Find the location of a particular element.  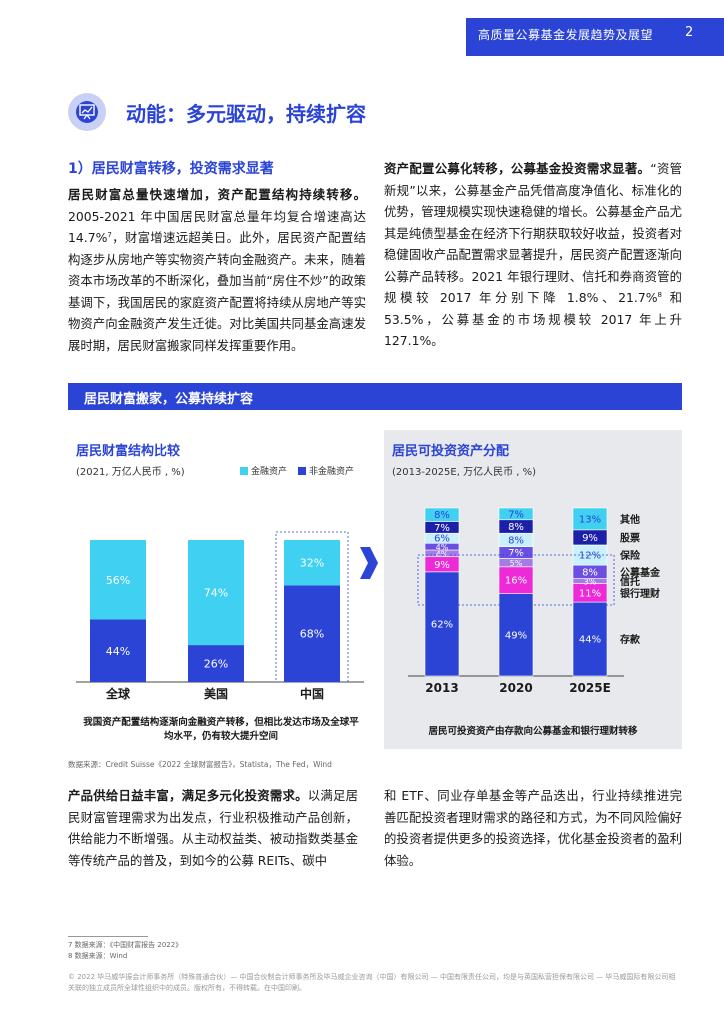

figure-banner is located at coordinates (375, 396).